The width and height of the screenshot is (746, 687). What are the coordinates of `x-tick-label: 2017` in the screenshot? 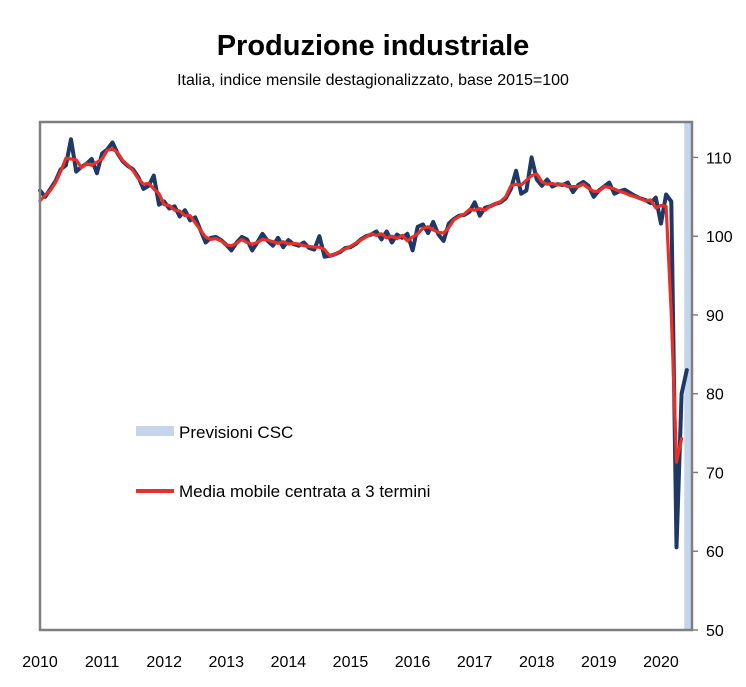 It's located at (475, 662).